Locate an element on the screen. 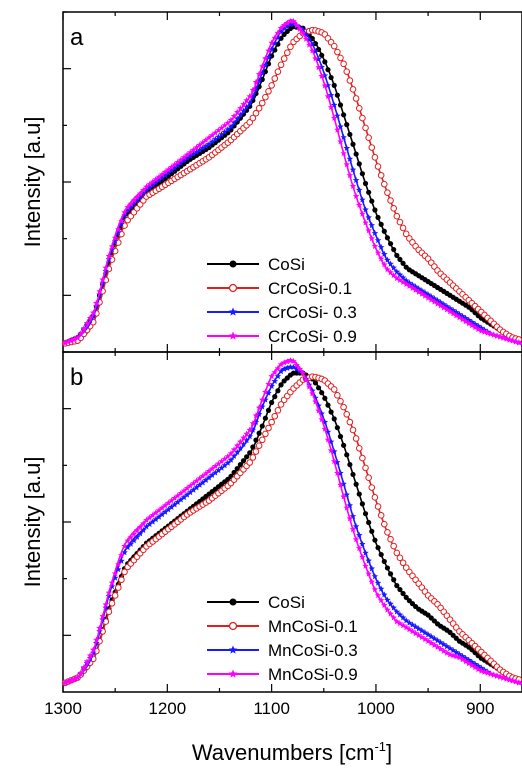 This screenshot has width=522, height=772. legend-marker is located at coordinates (233, 626).